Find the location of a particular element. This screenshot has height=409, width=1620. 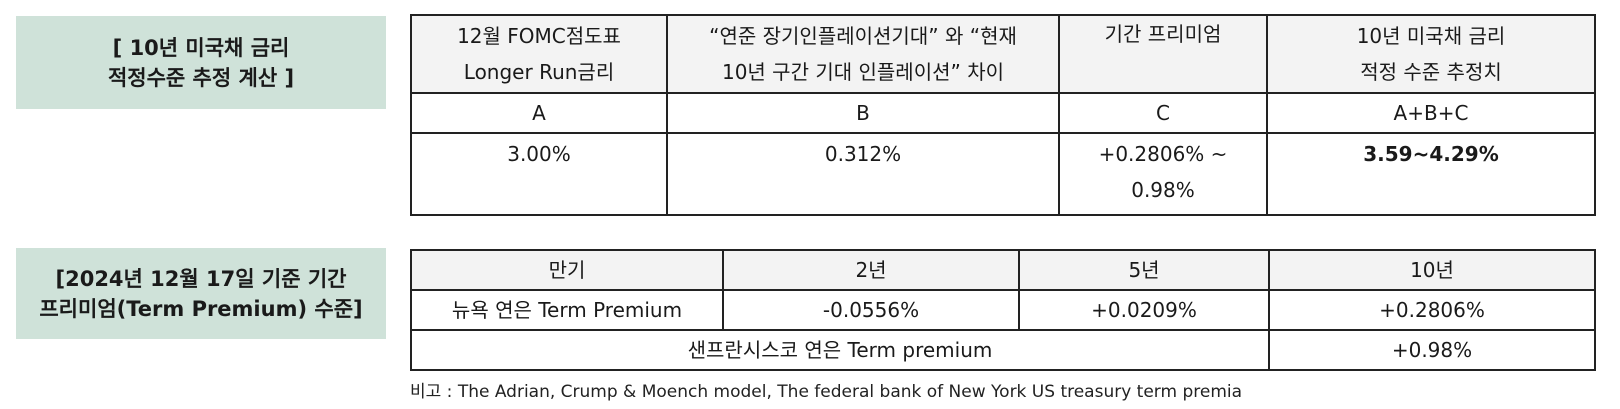

value-cell-10y: +0.2806% is located at coordinates (1432, 310).